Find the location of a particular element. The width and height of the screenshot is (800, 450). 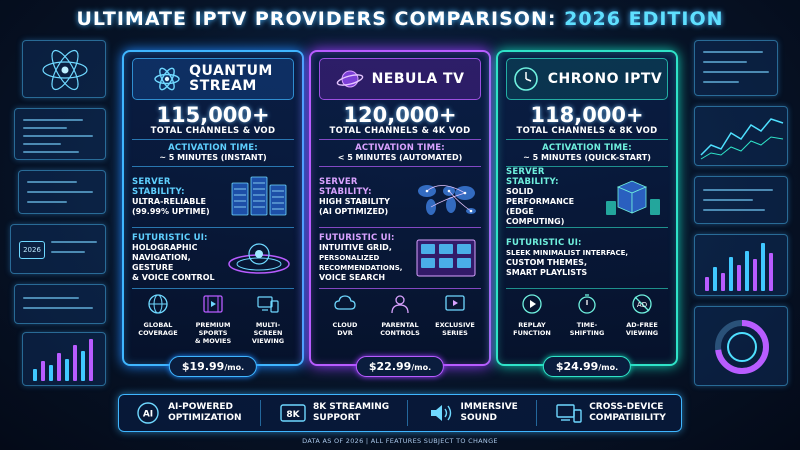

planet-icon is located at coordinates (349, 79).